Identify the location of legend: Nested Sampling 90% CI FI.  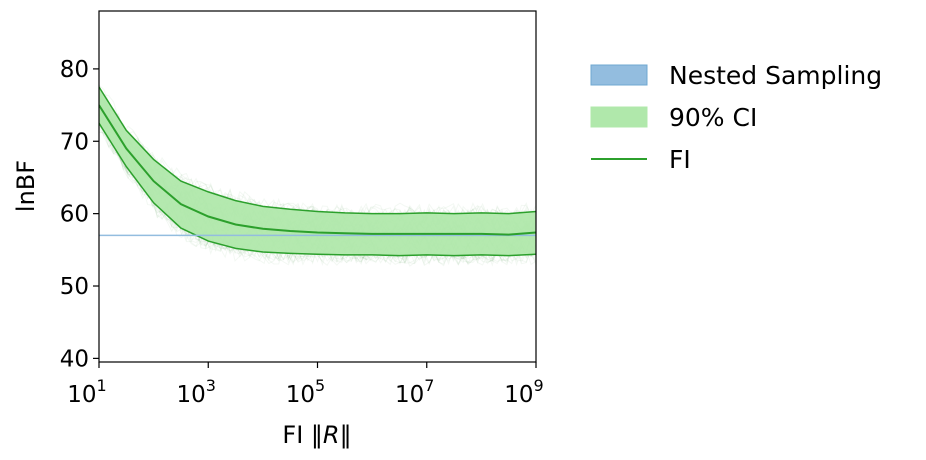
(736, 117).